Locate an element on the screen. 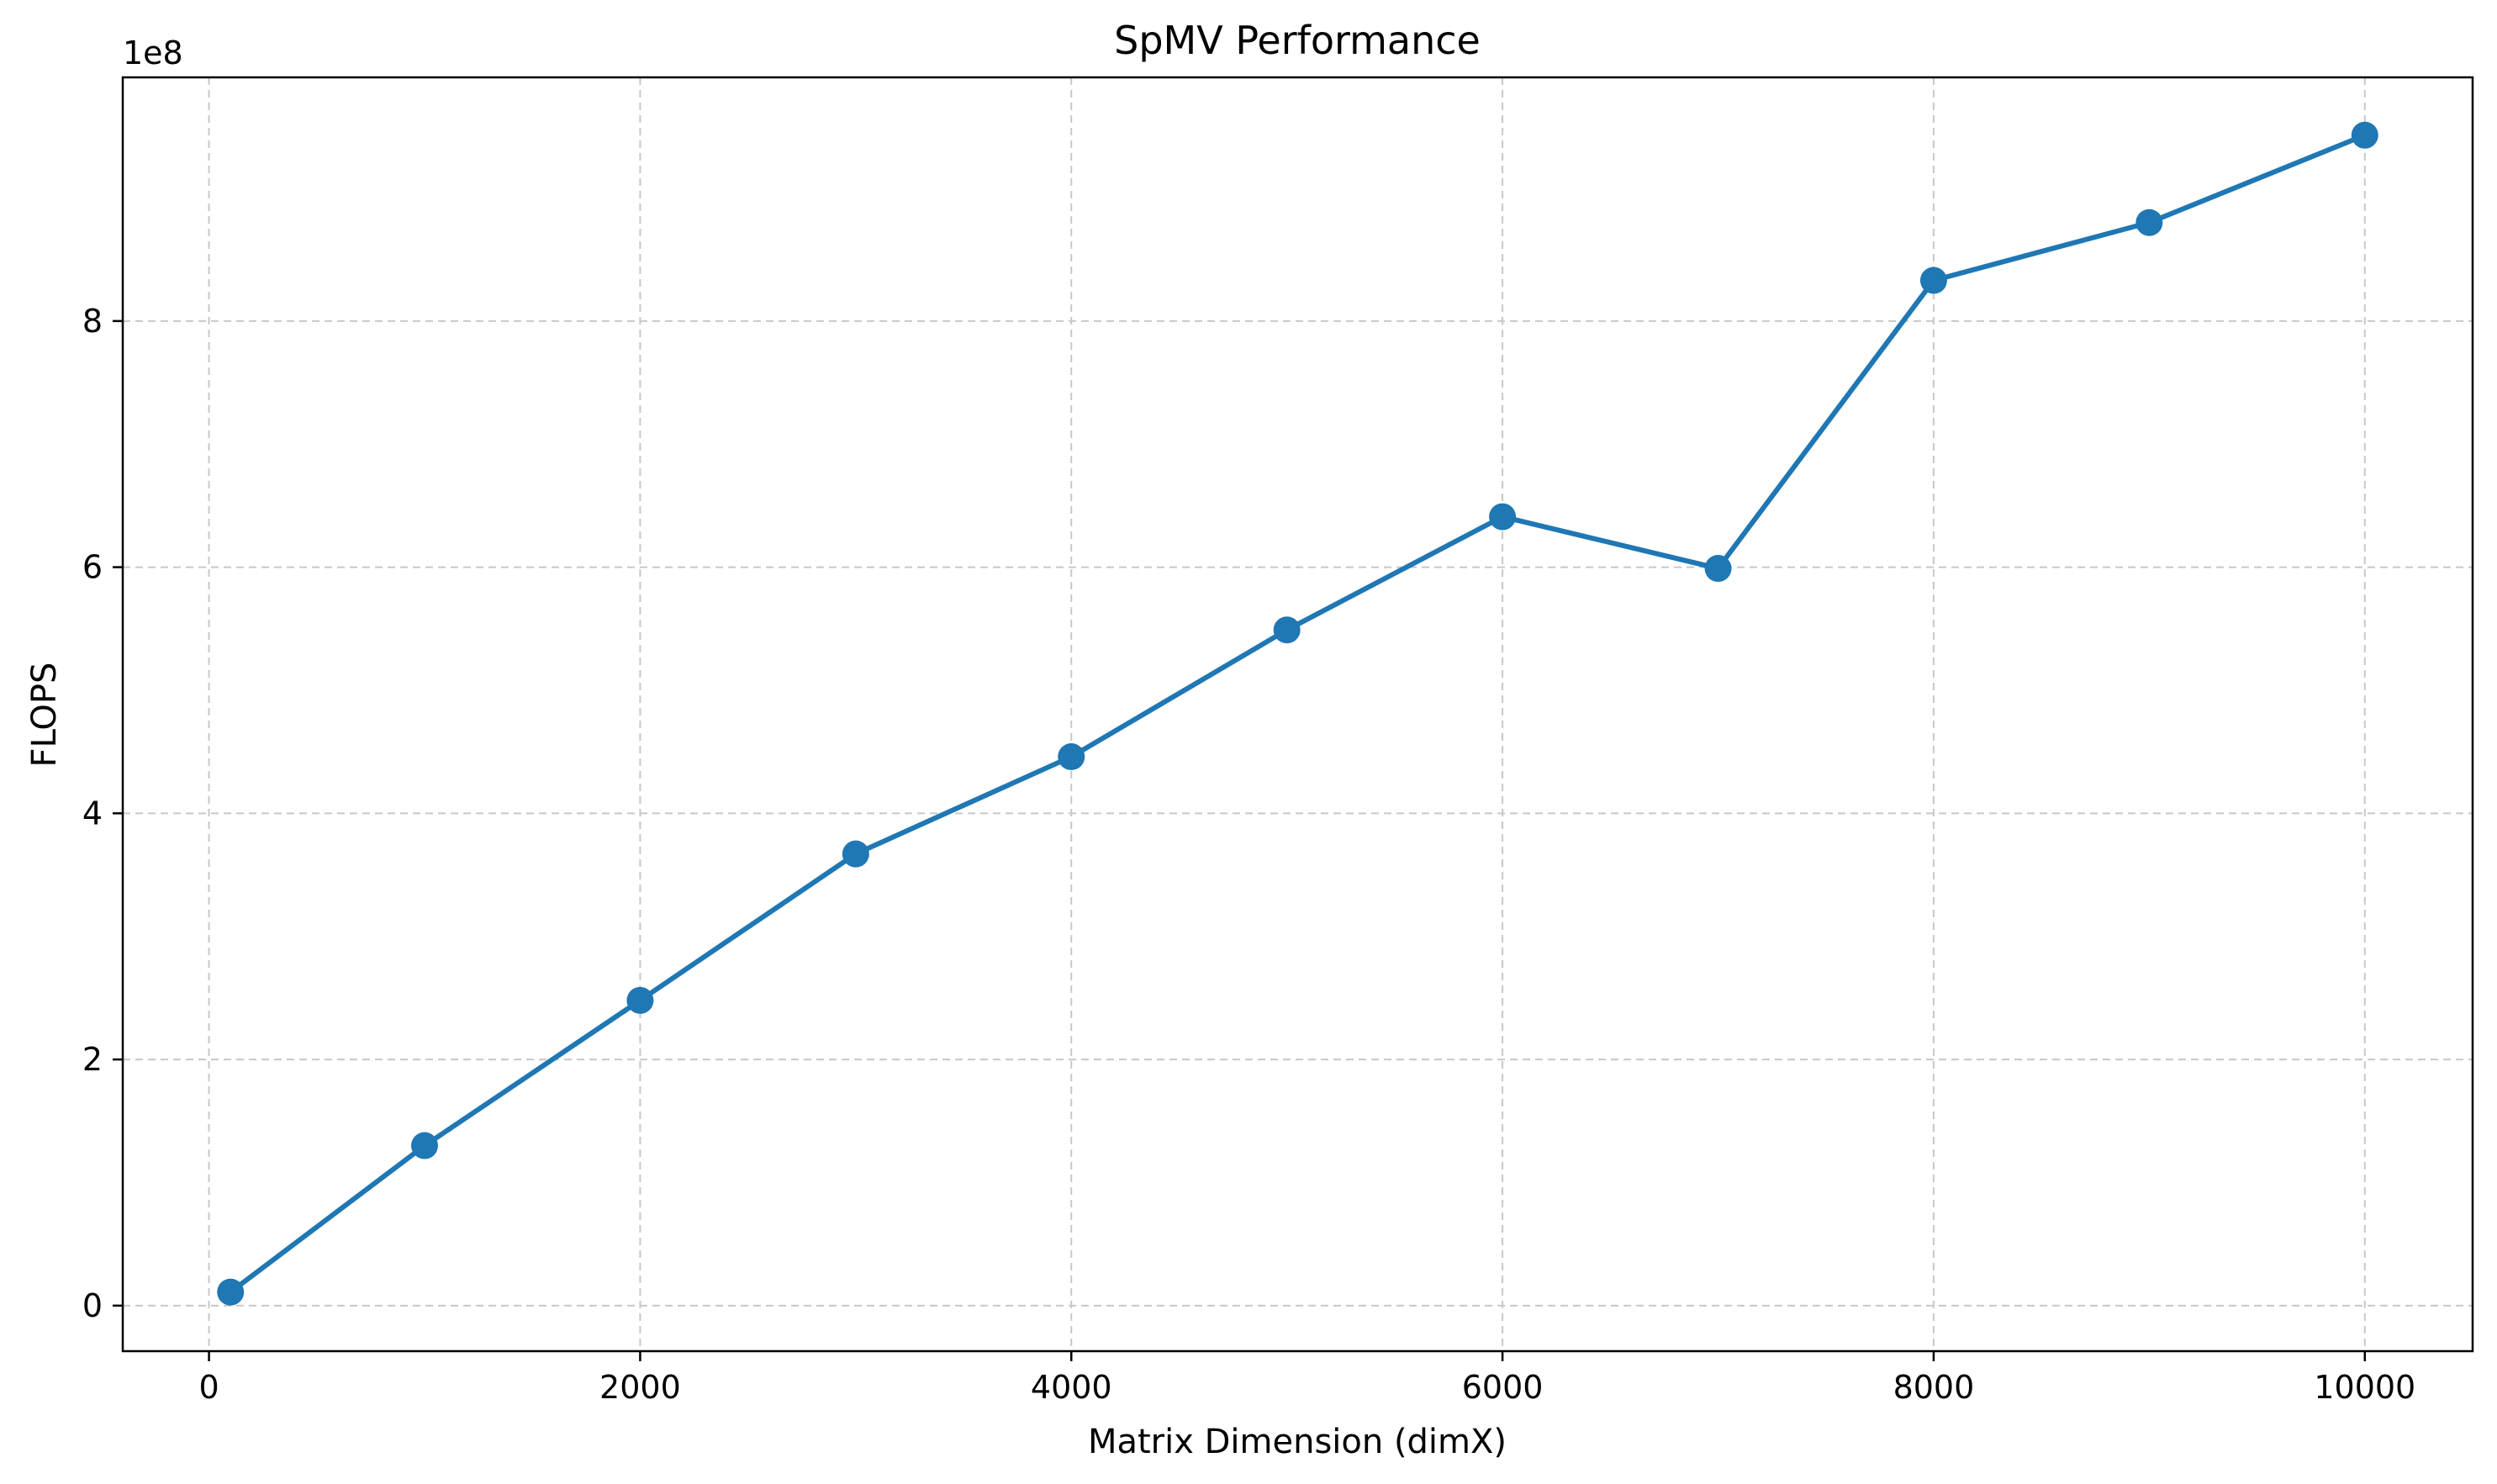 The image size is (2497, 1484). x-tick-label: 6000 is located at coordinates (1503, 1387).